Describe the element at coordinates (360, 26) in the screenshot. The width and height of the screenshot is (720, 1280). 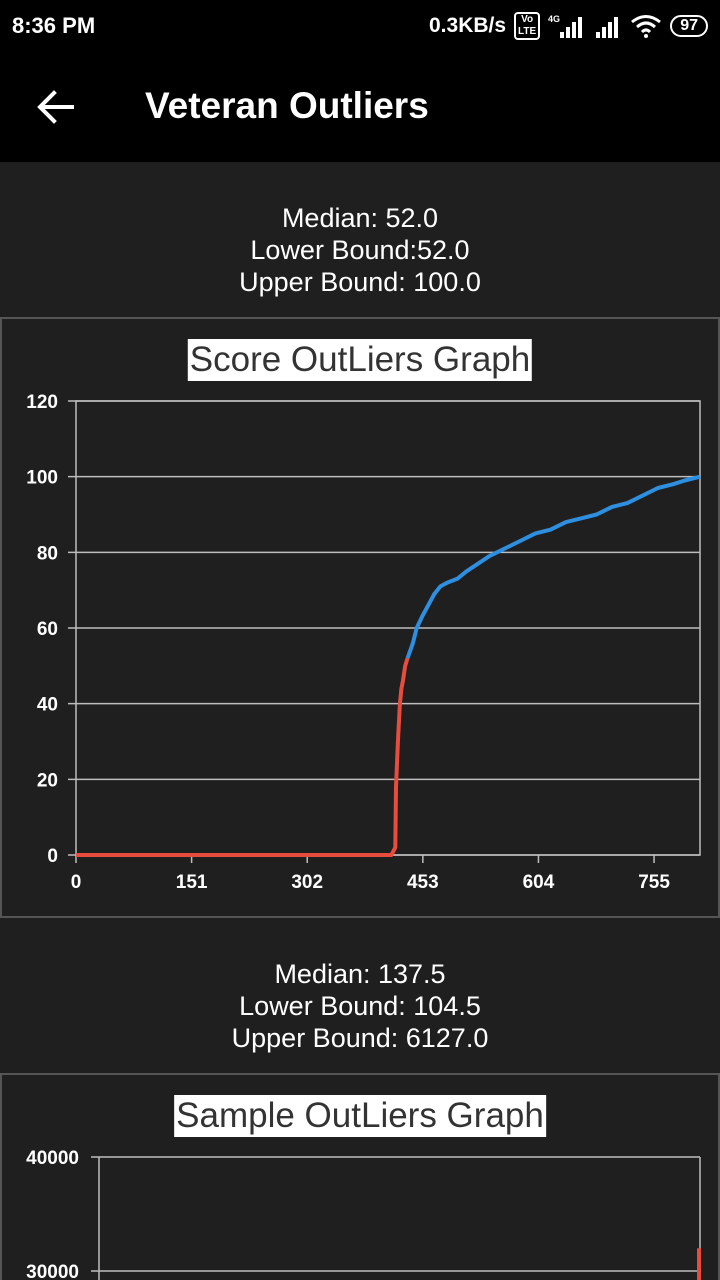
I see `status-bar: 8:36 PM 0.3KB/s Vo LTE 4G 97` at that location.